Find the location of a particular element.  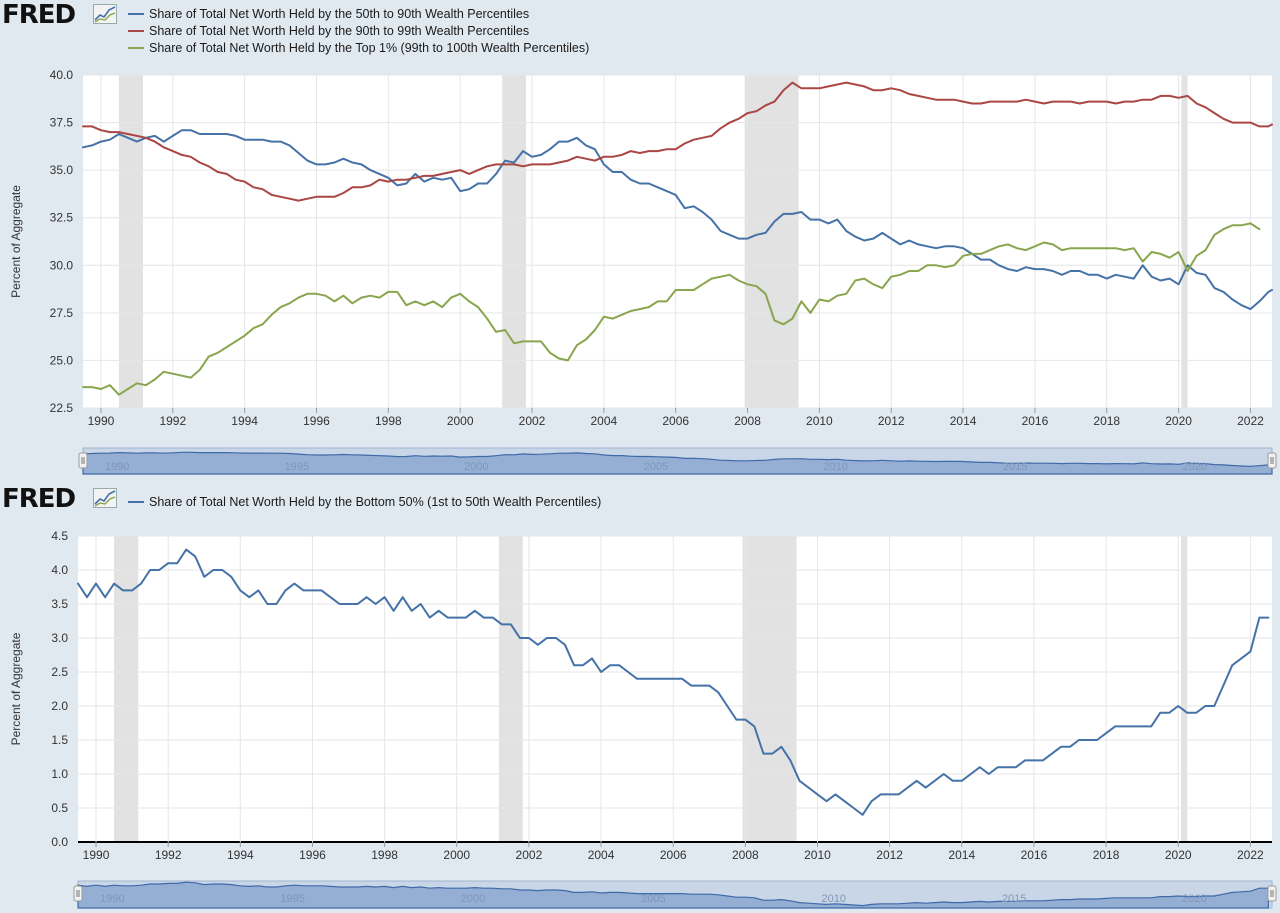

x-tick-label: 2022 is located at coordinates (1250, 421).